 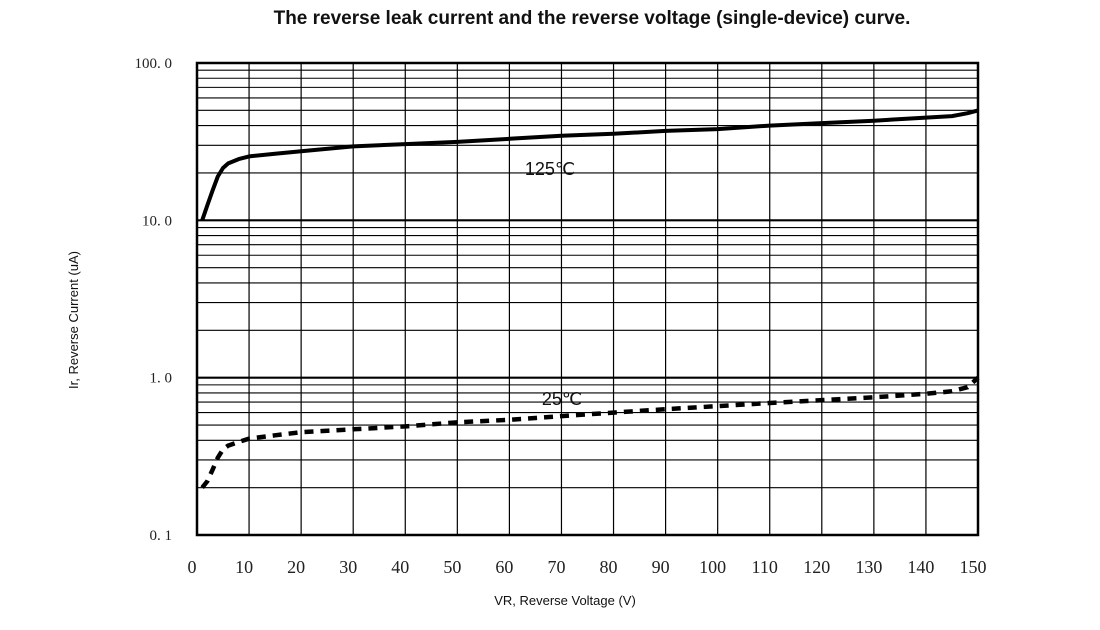 I want to click on y-axis-label: Ir, Reverse Current (uA), so click(x=73, y=320).